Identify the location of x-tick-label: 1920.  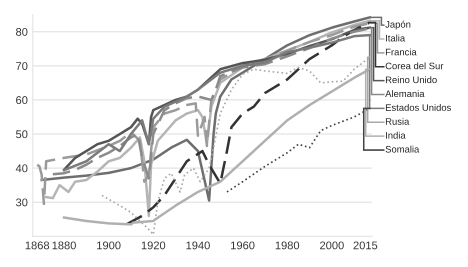
(154, 245).